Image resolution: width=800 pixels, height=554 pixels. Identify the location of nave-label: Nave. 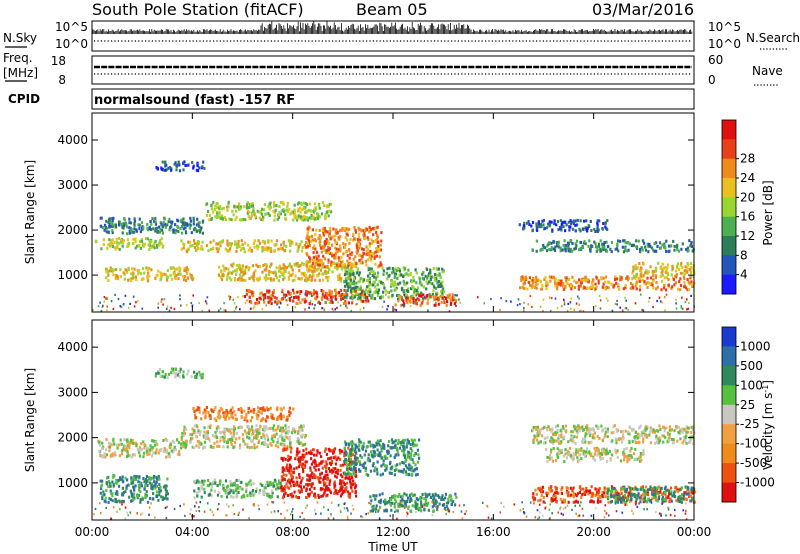
(767, 71).